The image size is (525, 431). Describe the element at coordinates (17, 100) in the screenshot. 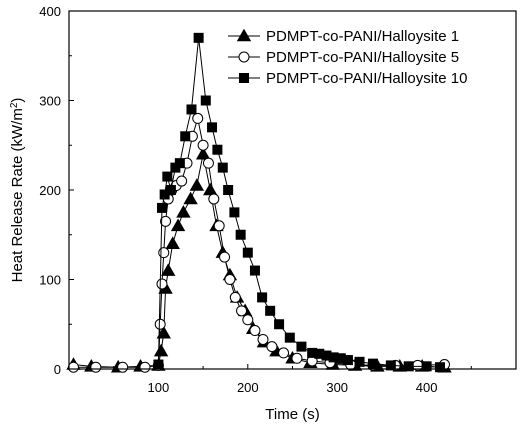

I see `y-axis-title-close: )` at that location.